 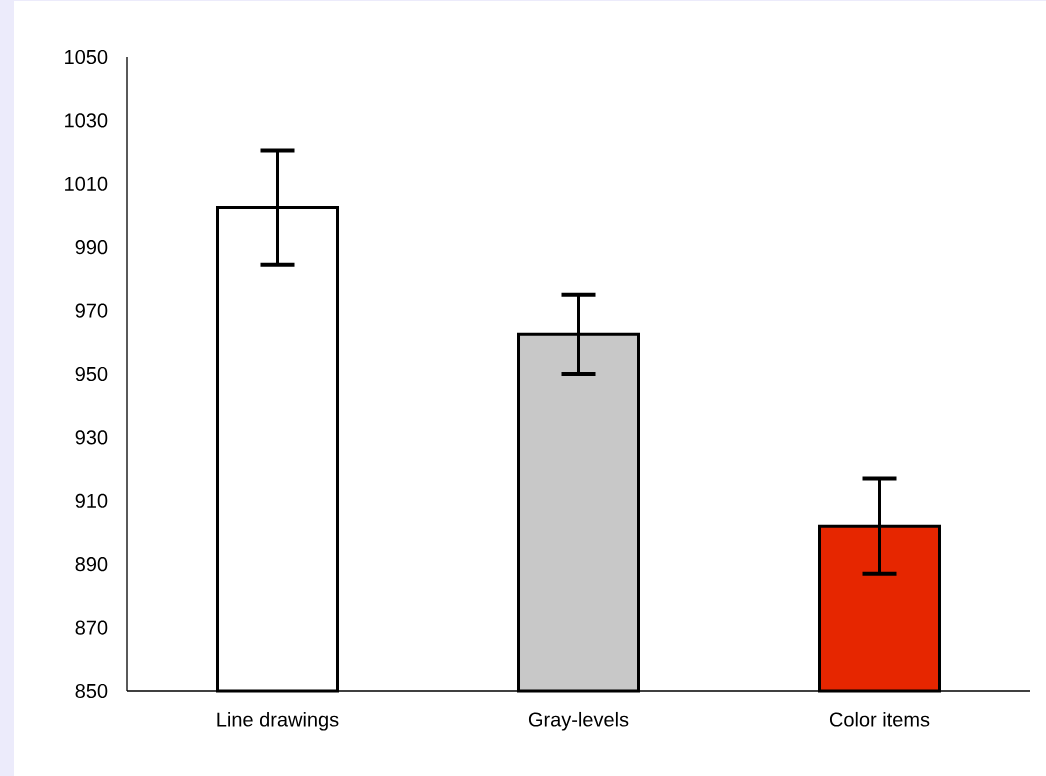 I want to click on y-tick-label: 1010, so click(x=86, y=183).